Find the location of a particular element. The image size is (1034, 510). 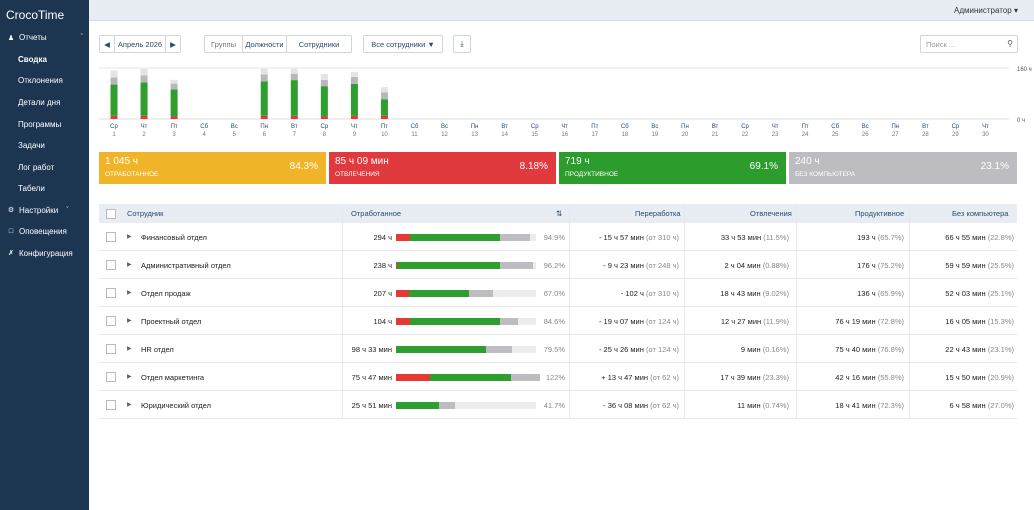

worked-percent: 67.0% is located at coordinates (554, 293).